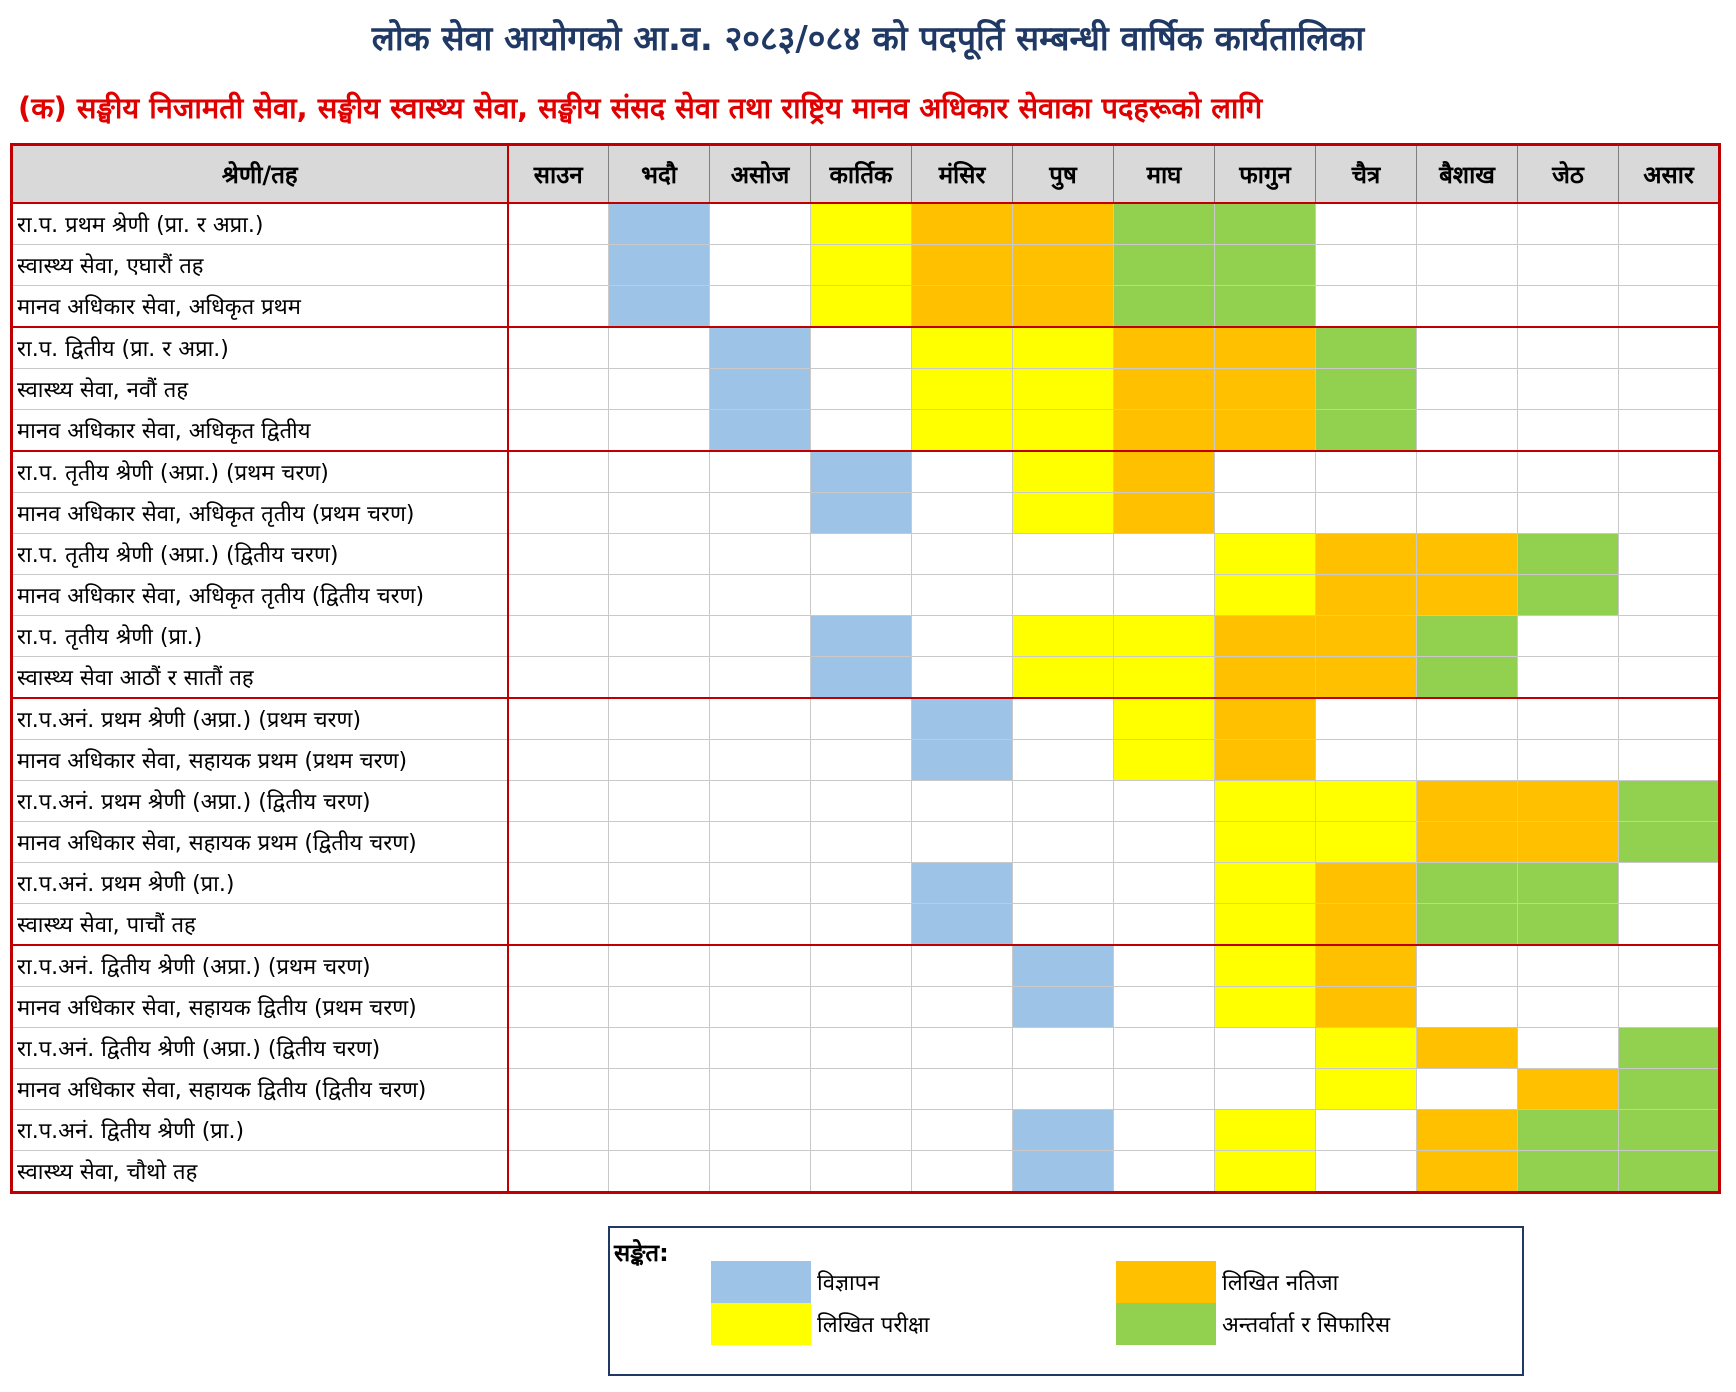 Image resolution: width=1736 pixels, height=1392 pixels. What do you see at coordinates (260, 677) in the screenshot?
I see `category-cell: स्वास्थ्य सेवा आठौं र सातौं तह` at bounding box center [260, 677].